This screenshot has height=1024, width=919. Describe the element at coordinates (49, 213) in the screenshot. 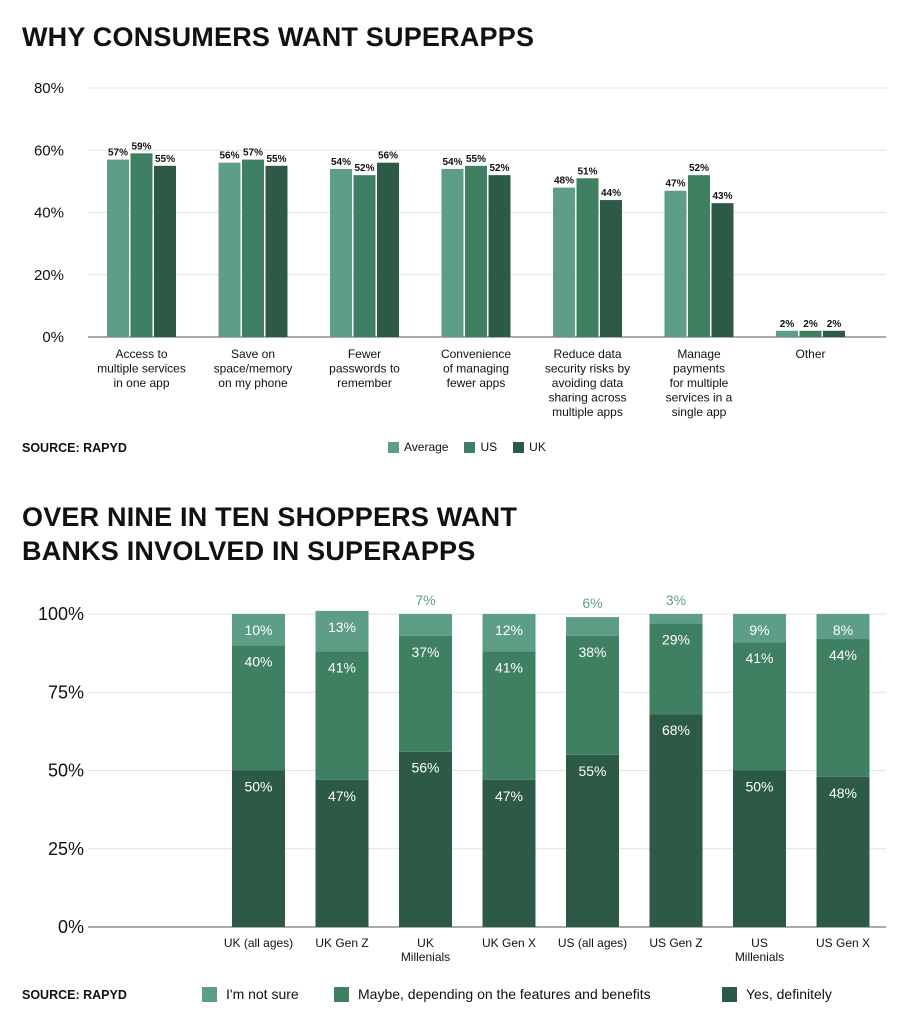

I see `y-tick-label: 40%` at that location.